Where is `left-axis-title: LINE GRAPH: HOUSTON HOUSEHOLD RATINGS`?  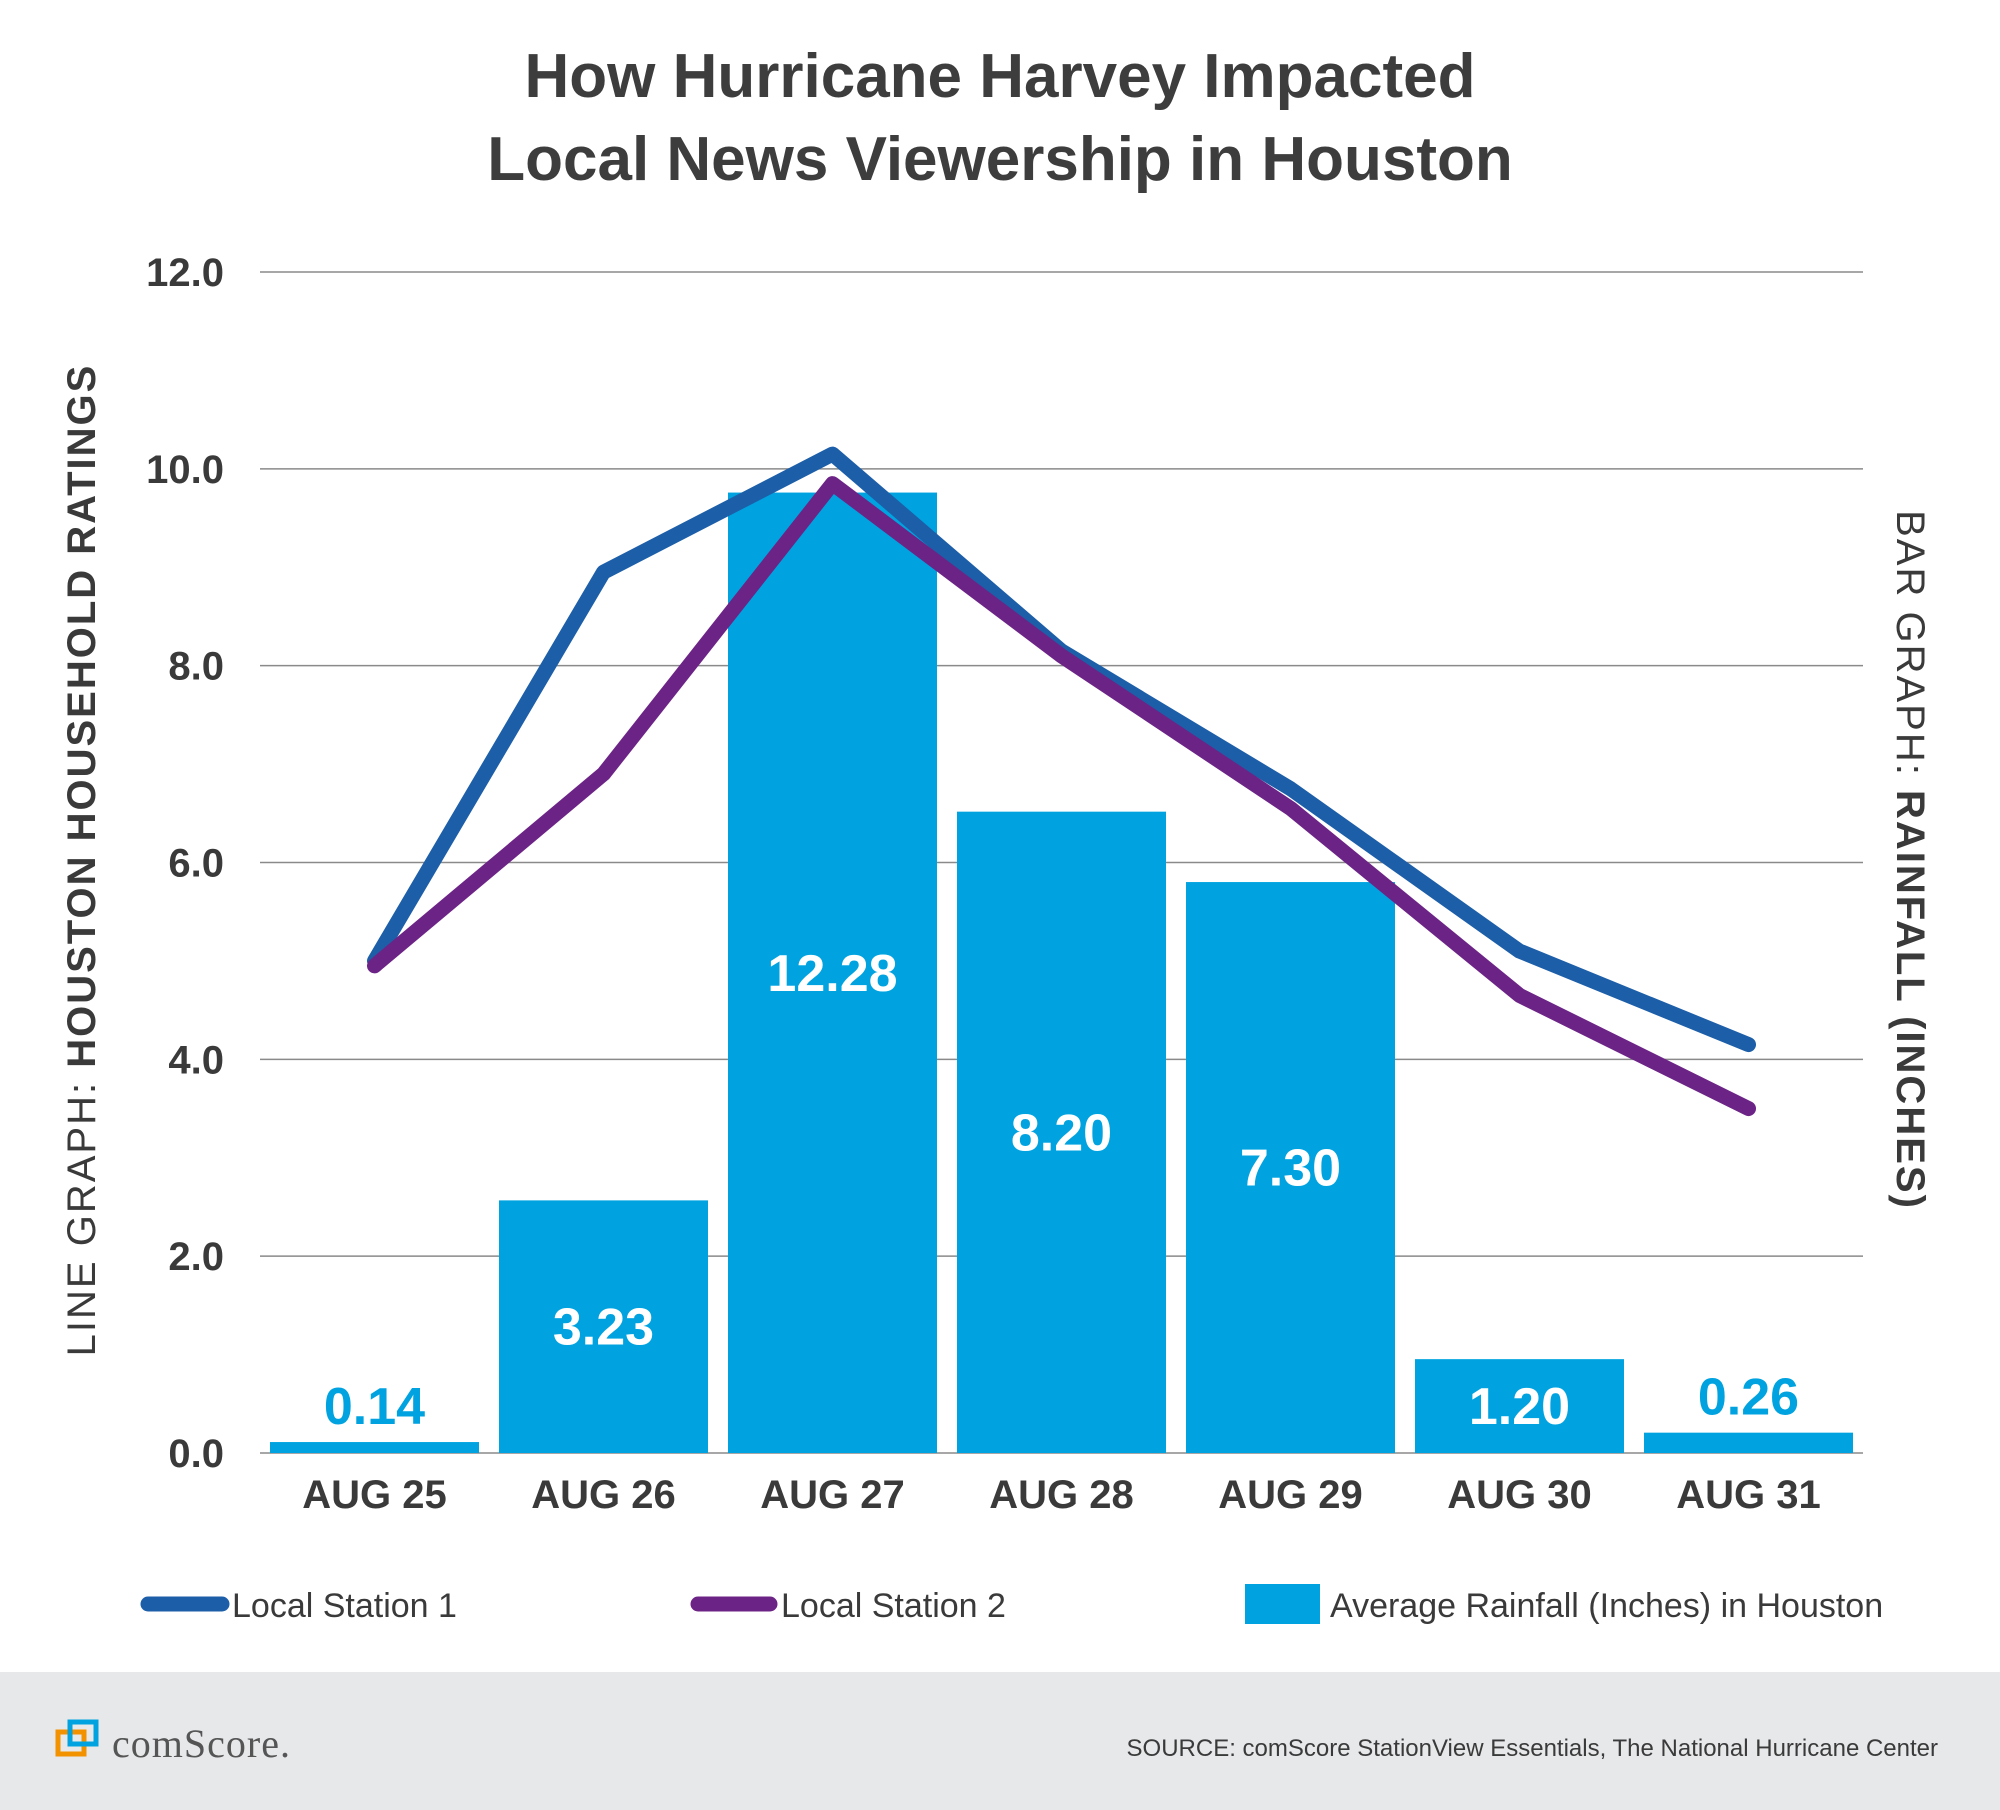
left-axis-title: LINE GRAPH: HOUSTON HOUSEHOLD RATINGS is located at coordinates (82, 860).